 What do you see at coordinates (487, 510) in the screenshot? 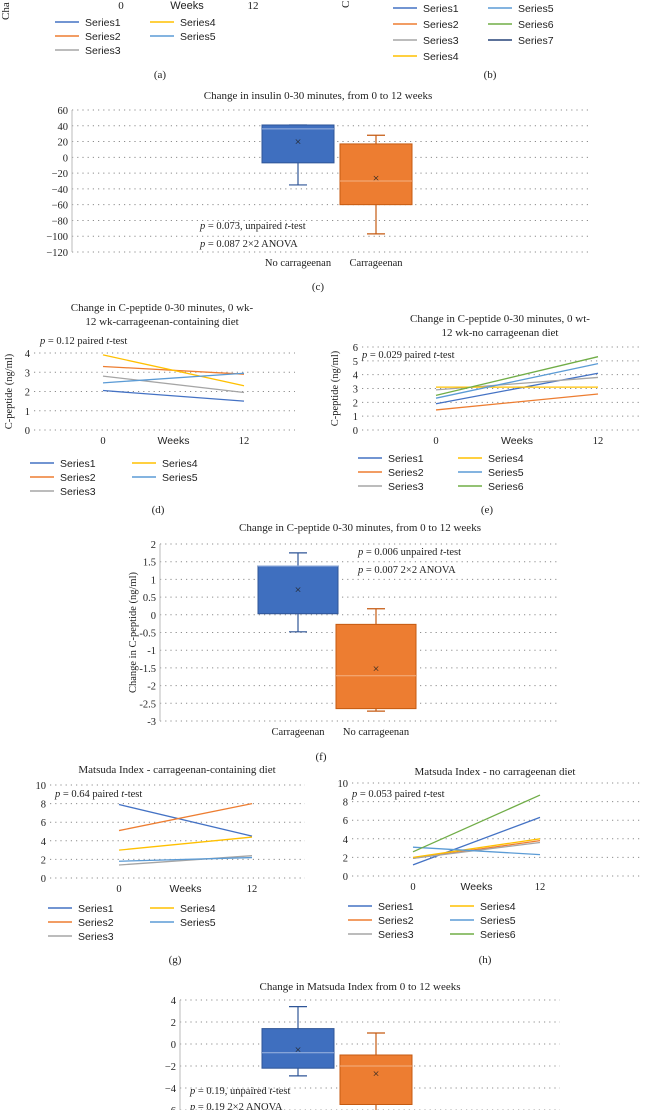
I see `panel-e-label: (e)` at bounding box center [487, 510].